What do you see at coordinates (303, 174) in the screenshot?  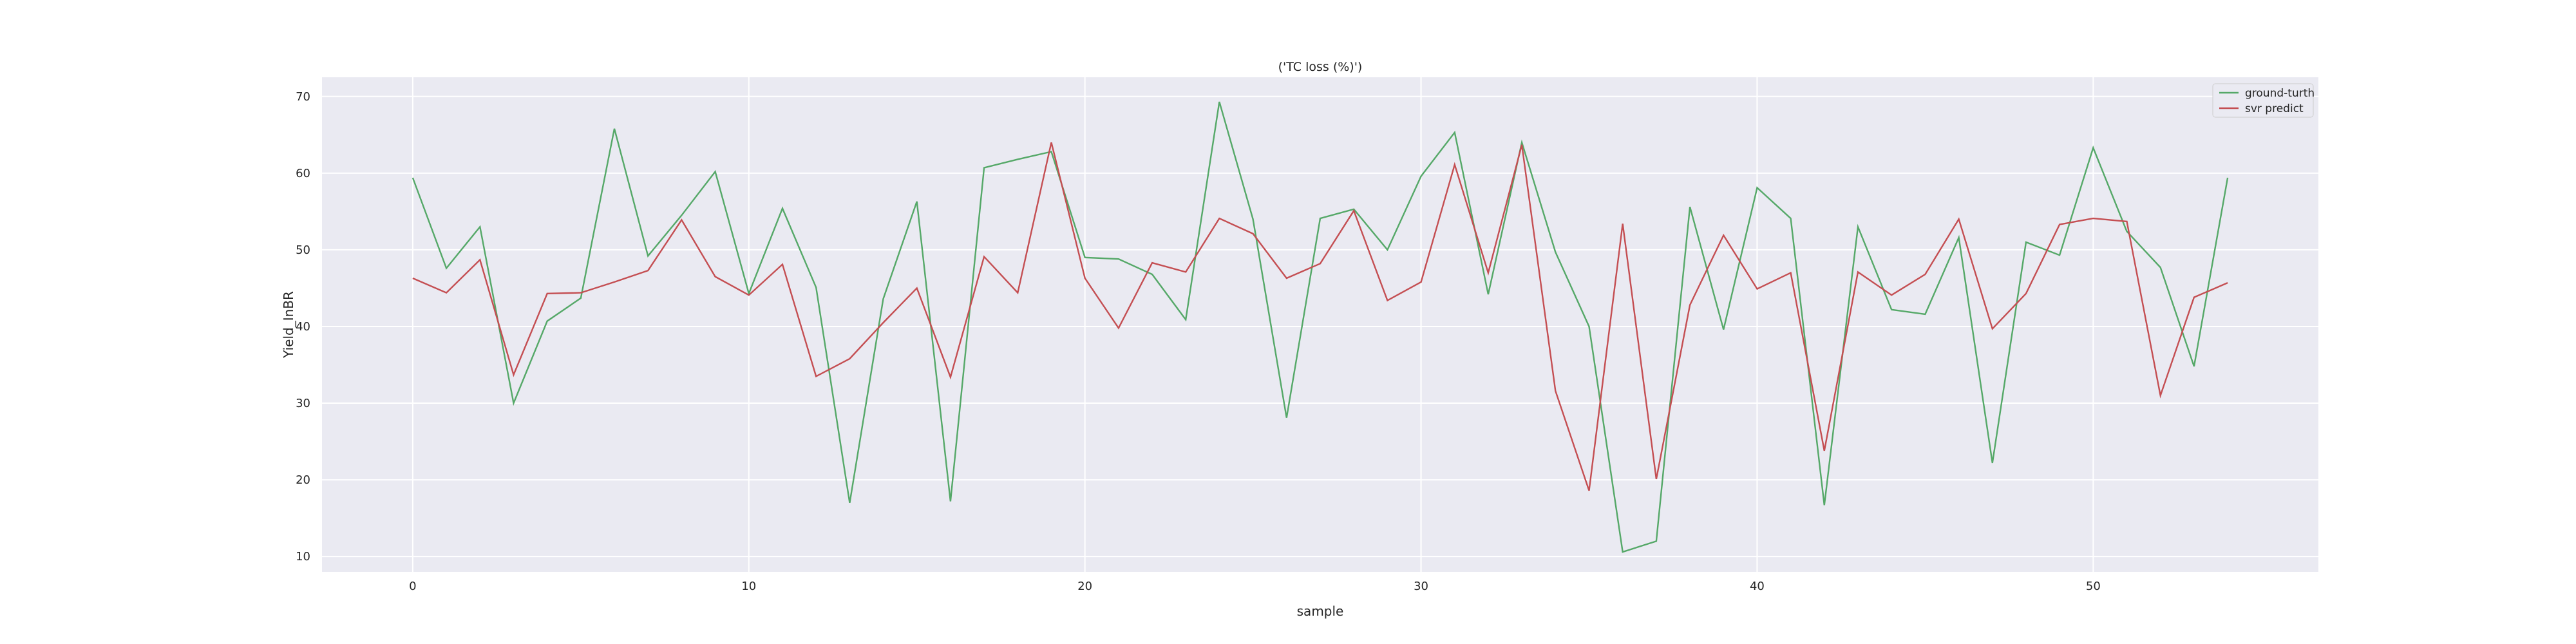 I see `y-tick-label: 60` at bounding box center [303, 174].